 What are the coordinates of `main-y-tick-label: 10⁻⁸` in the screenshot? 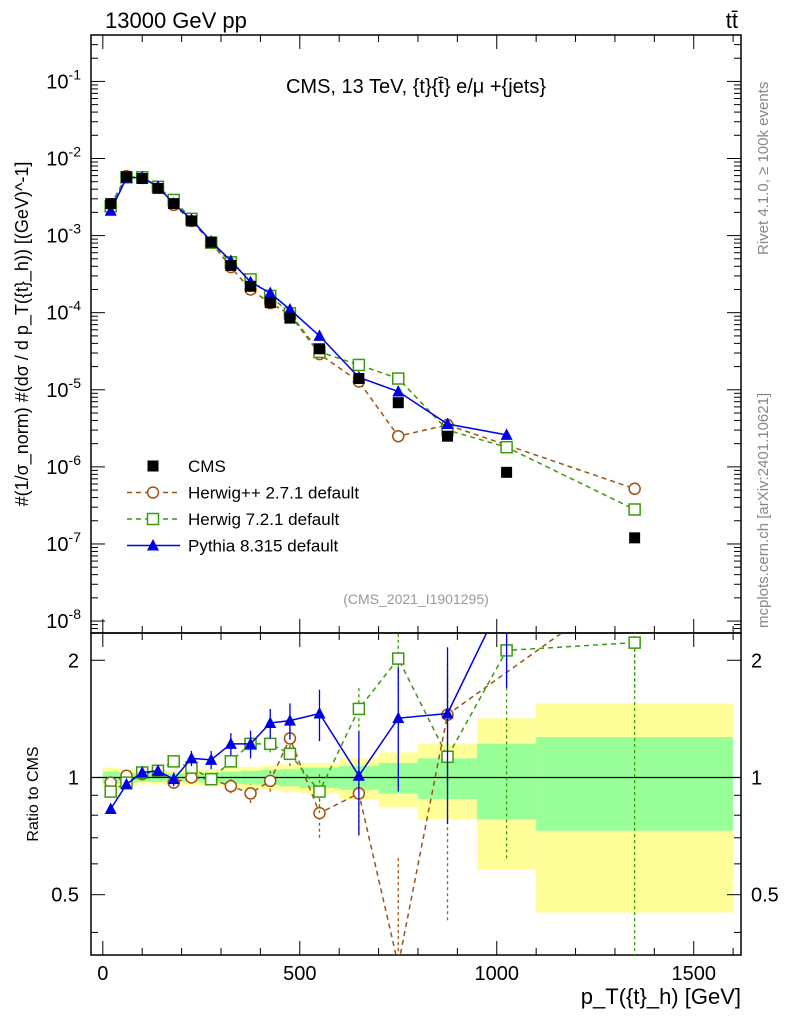 It's located at (63, 619).